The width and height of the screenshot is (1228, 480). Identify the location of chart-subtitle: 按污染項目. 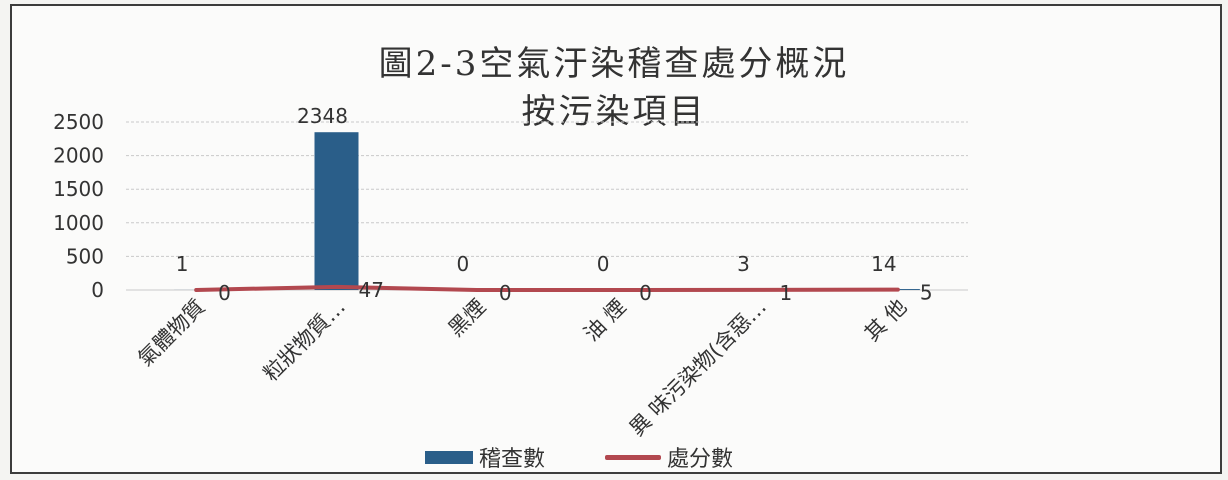
(614, 112).